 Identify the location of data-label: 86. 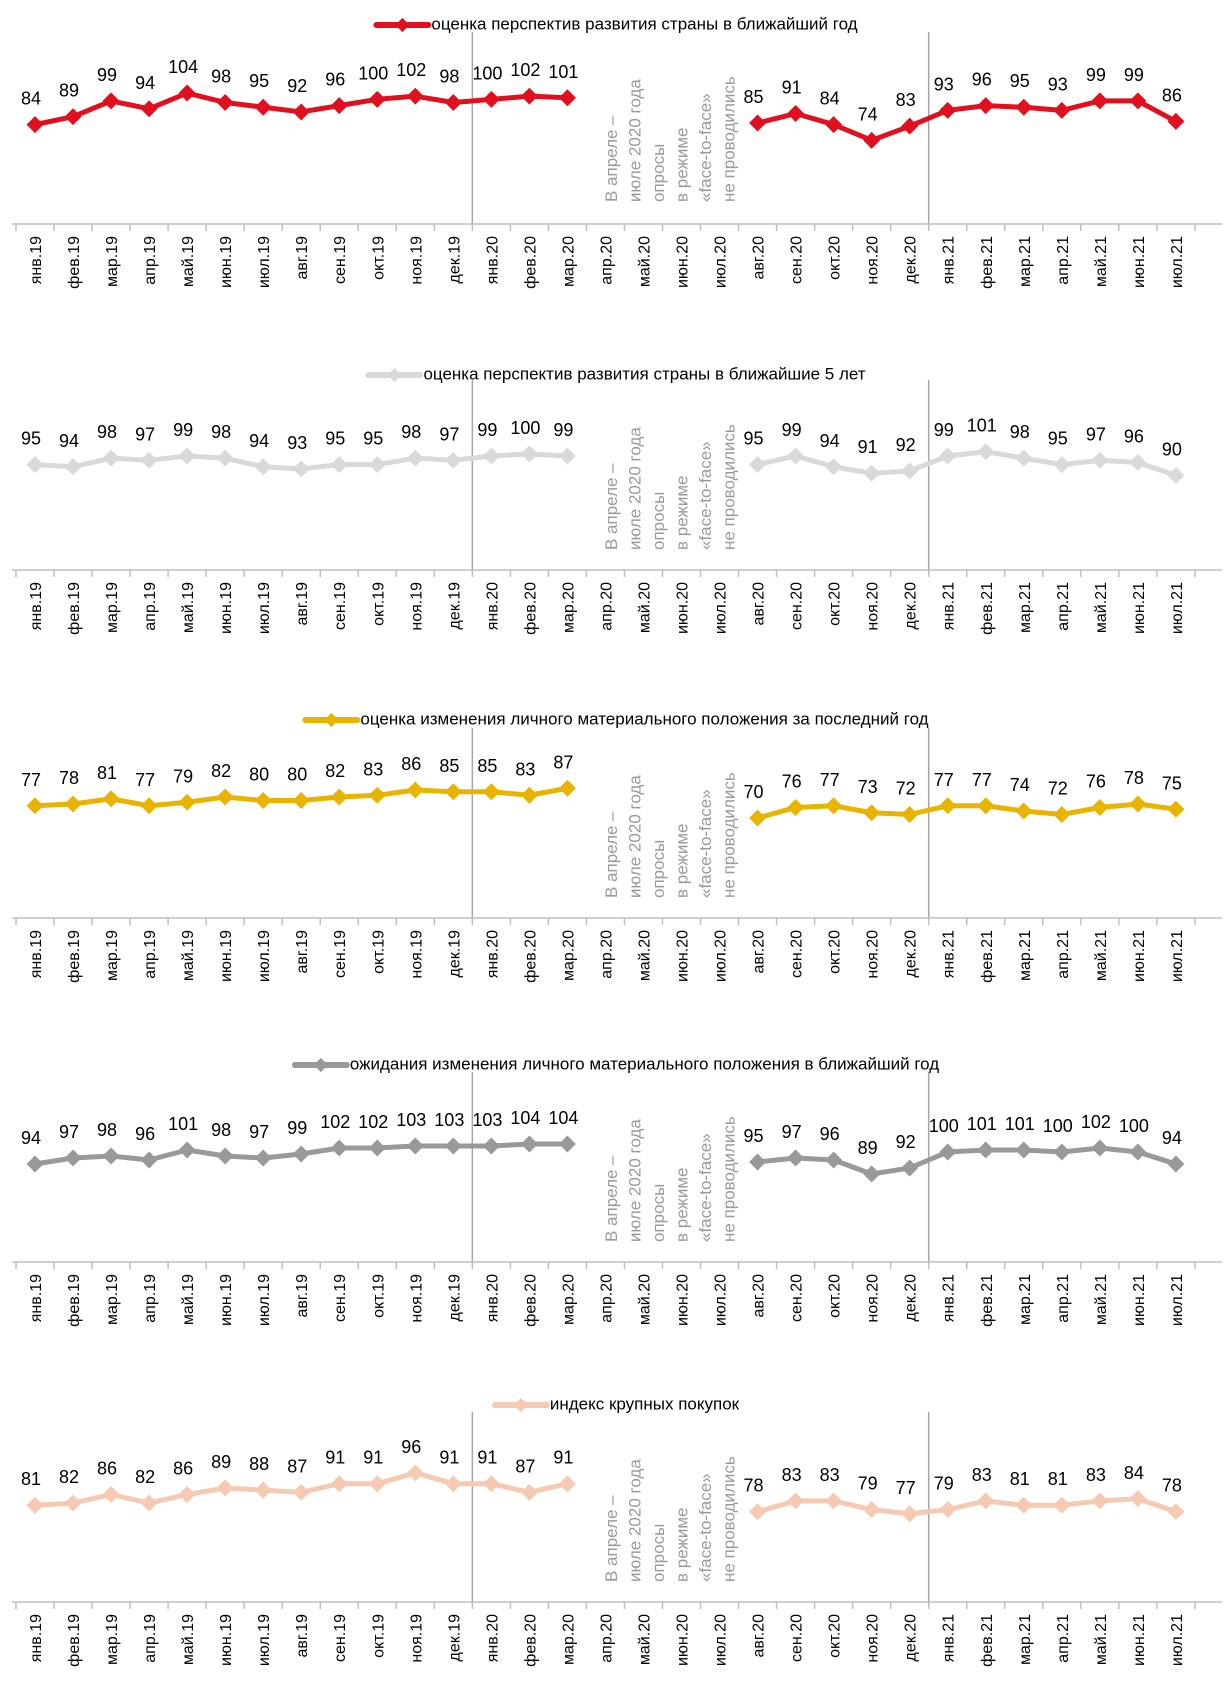
(107, 1468).